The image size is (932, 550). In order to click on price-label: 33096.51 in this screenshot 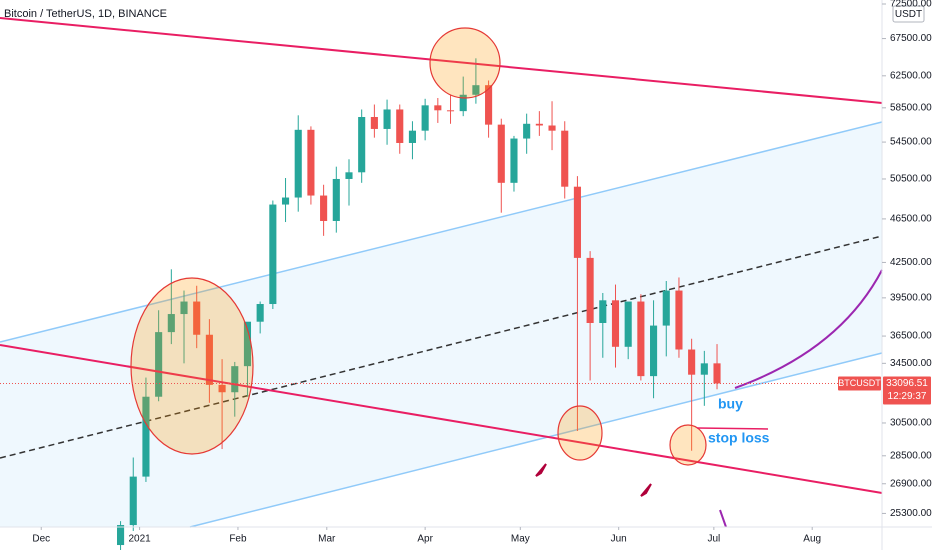, I will do `click(907, 383)`.